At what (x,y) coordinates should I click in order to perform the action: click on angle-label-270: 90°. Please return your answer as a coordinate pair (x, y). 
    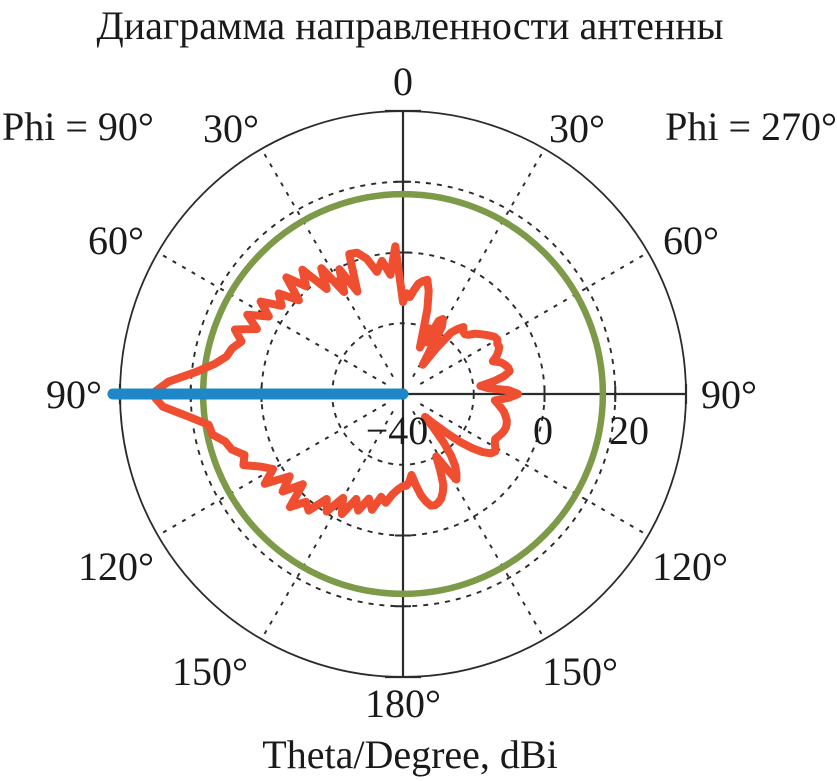
    Looking at the image, I should click on (74, 394).